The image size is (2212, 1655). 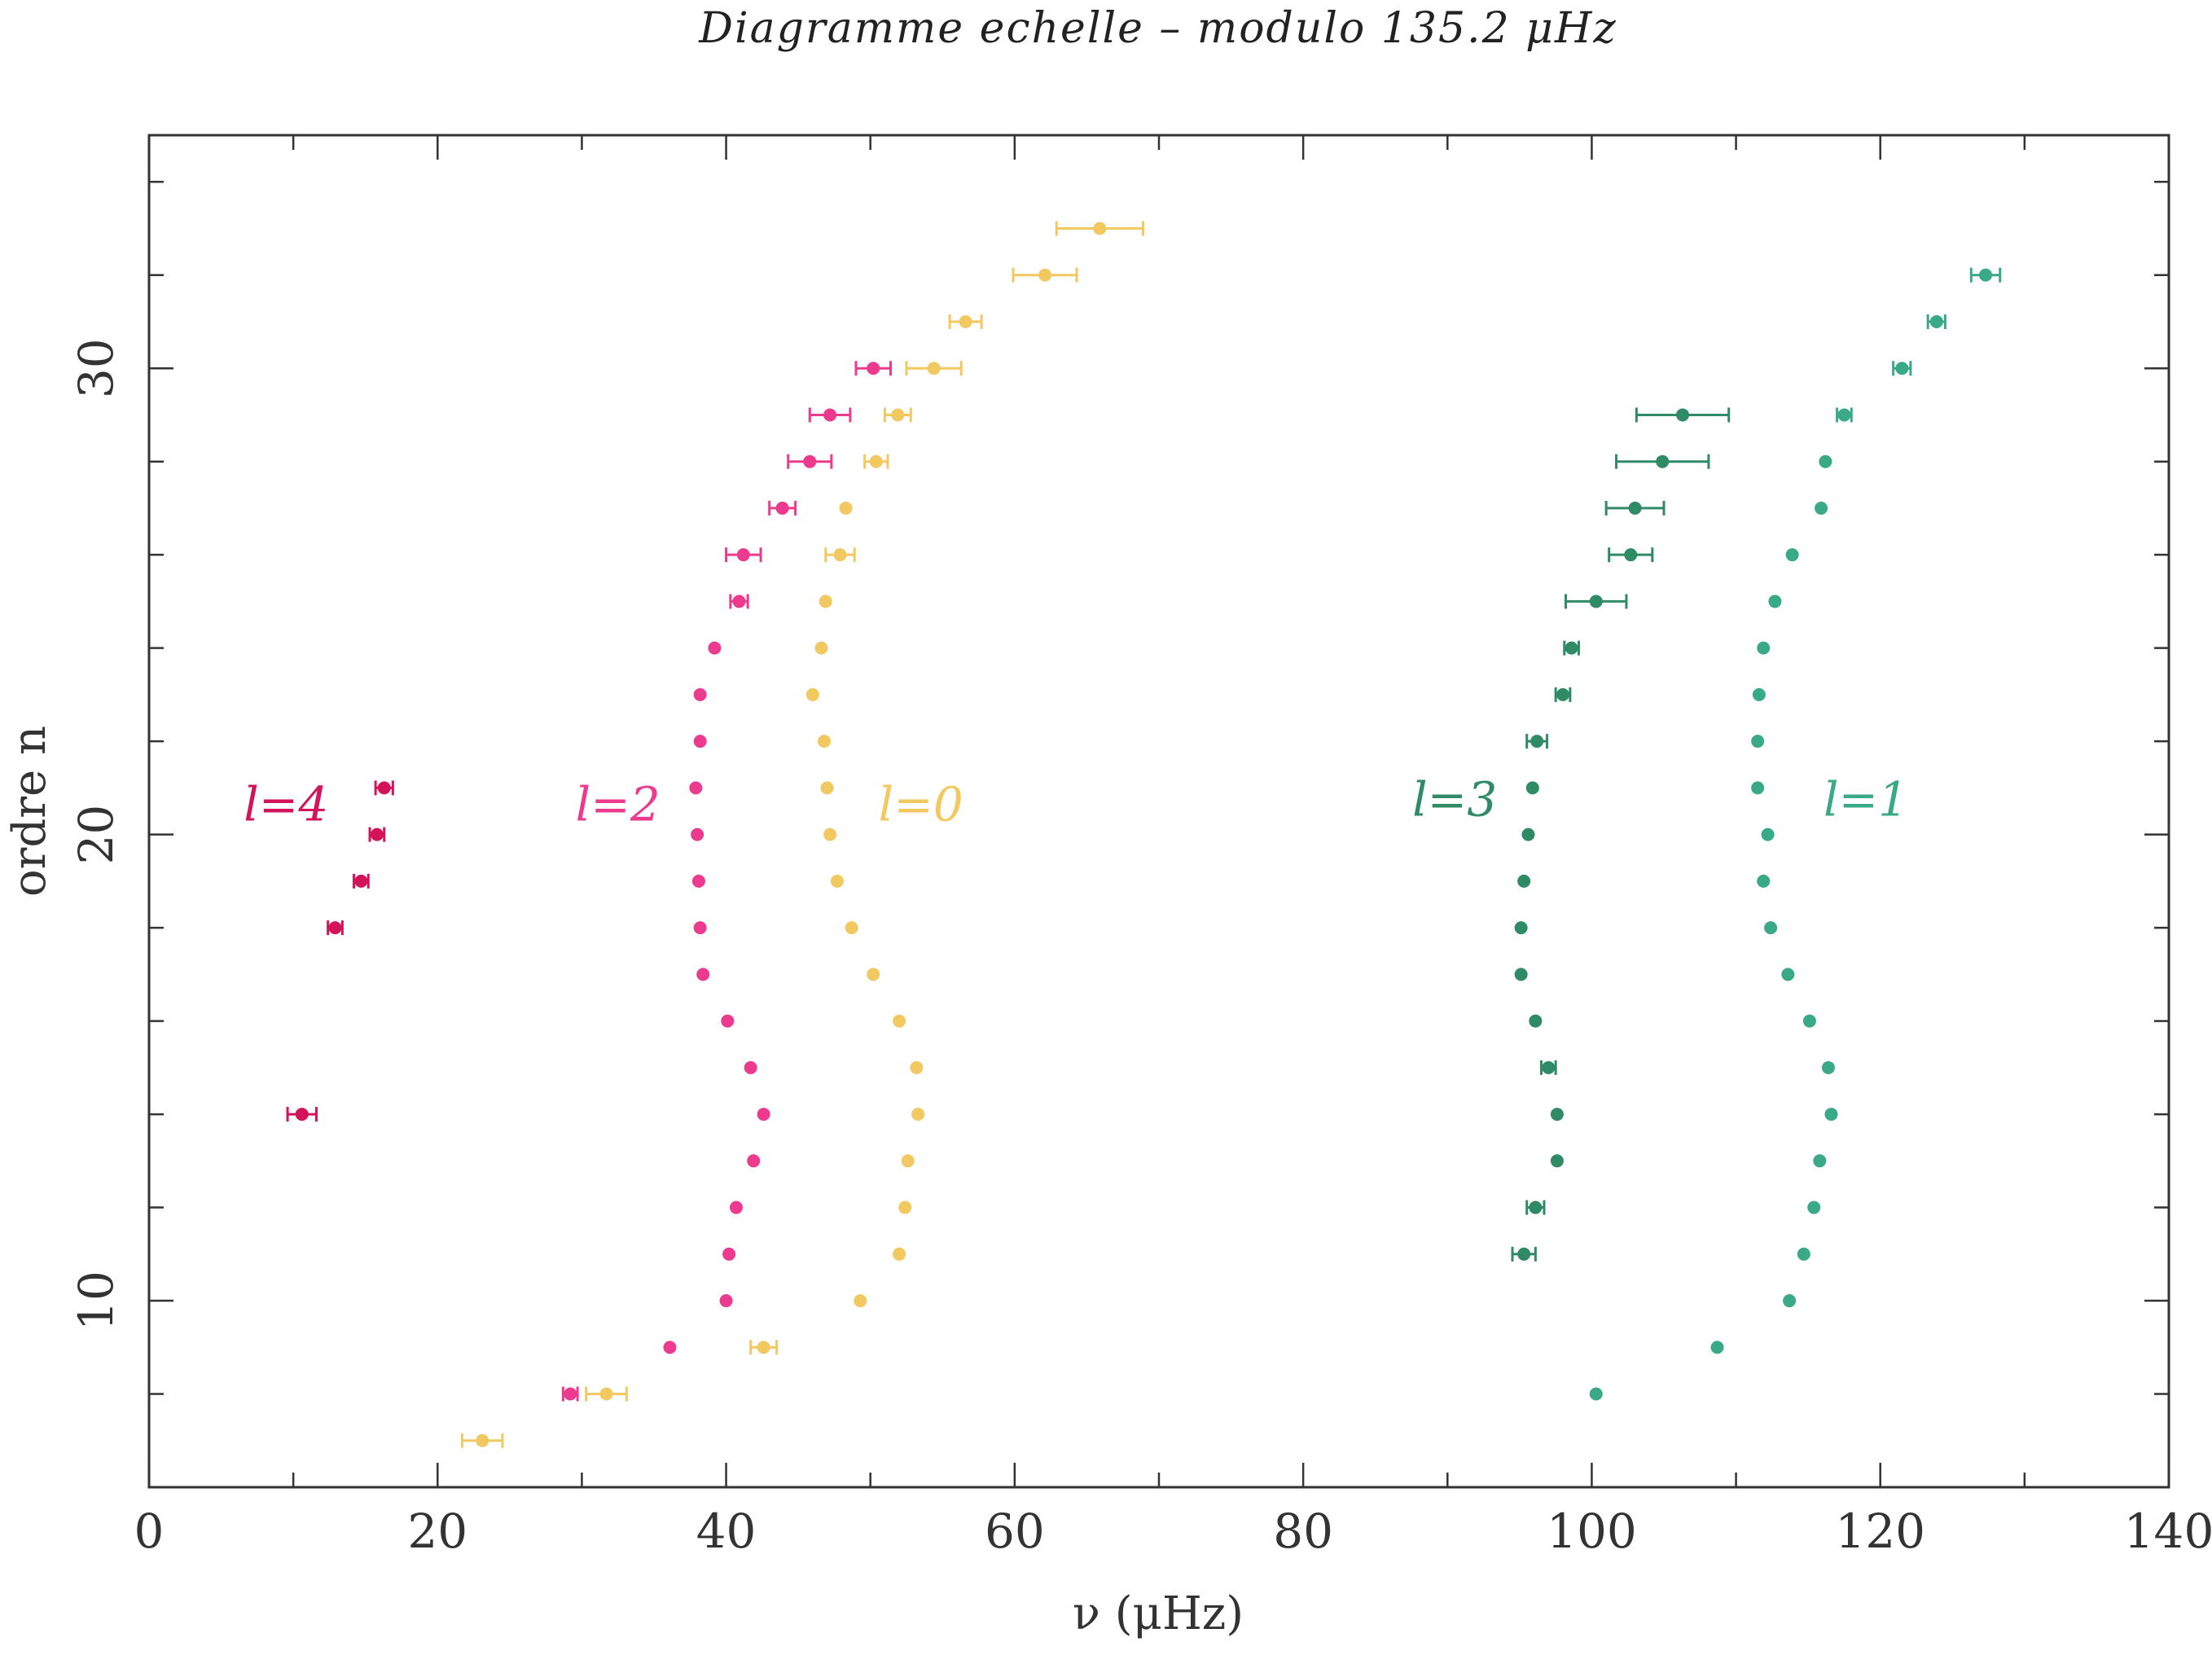 What do you see at coordinates (150, 1531) in the screenshot?
I see `x-tick-label: 0` at bounding box center [150, 1531].